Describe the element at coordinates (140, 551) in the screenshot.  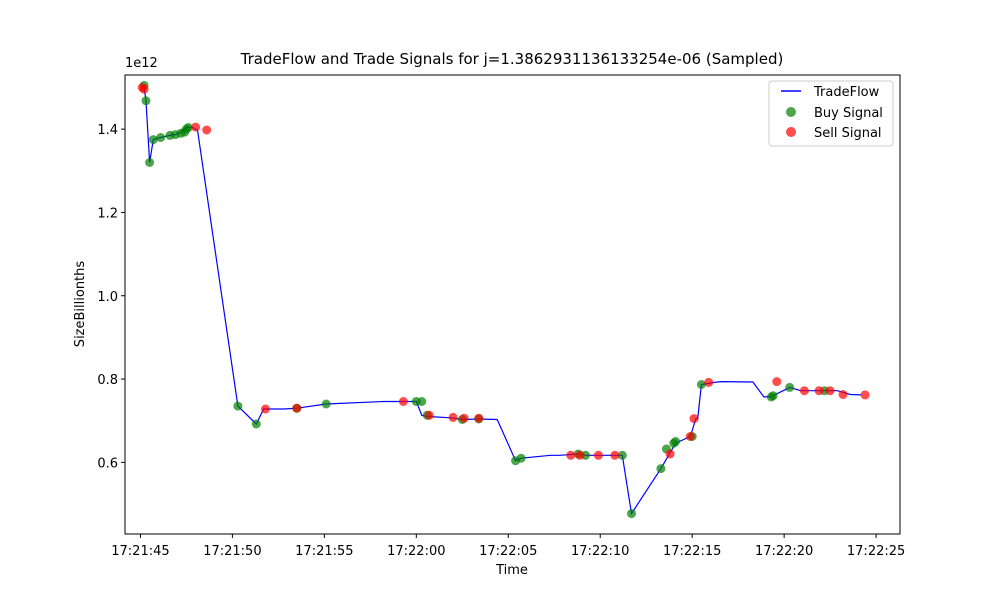
I see `x-tick-label: 17:21:45` at that location.